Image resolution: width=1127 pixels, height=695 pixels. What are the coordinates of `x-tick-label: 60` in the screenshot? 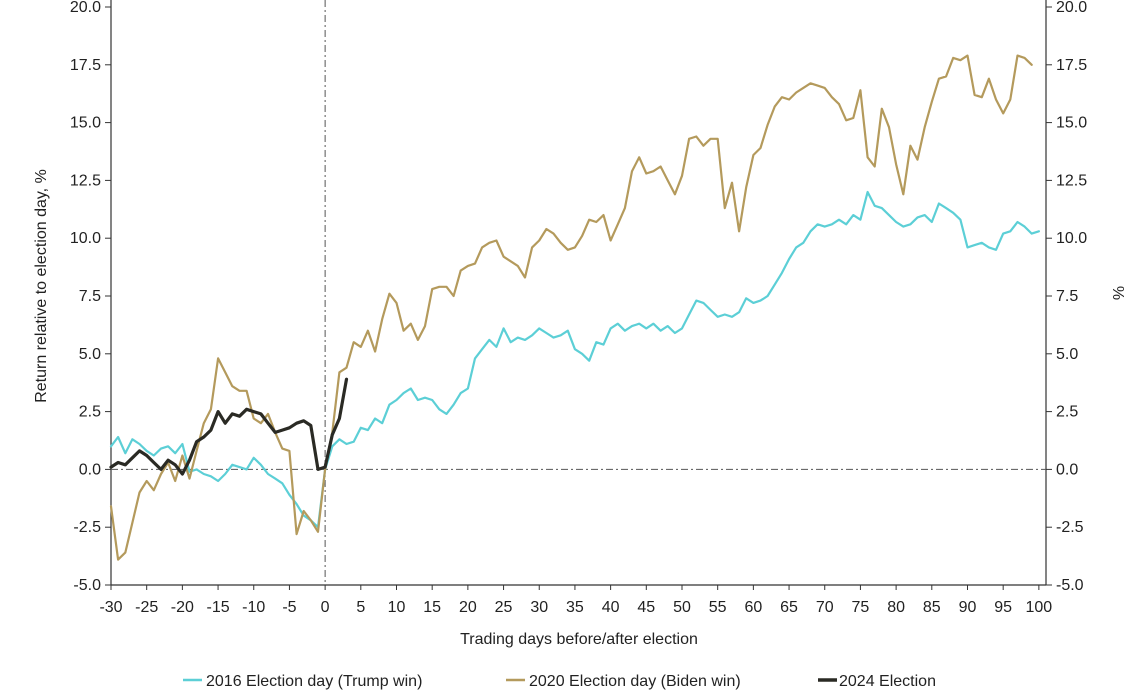 It's located at (753, 607).